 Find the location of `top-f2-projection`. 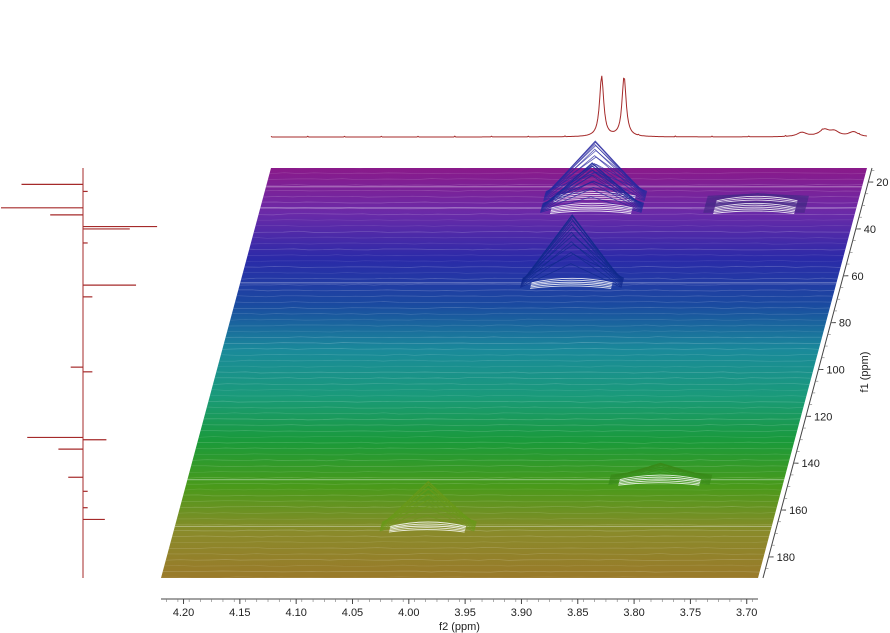

top-f2-projection is located at coordinates (569, 106).